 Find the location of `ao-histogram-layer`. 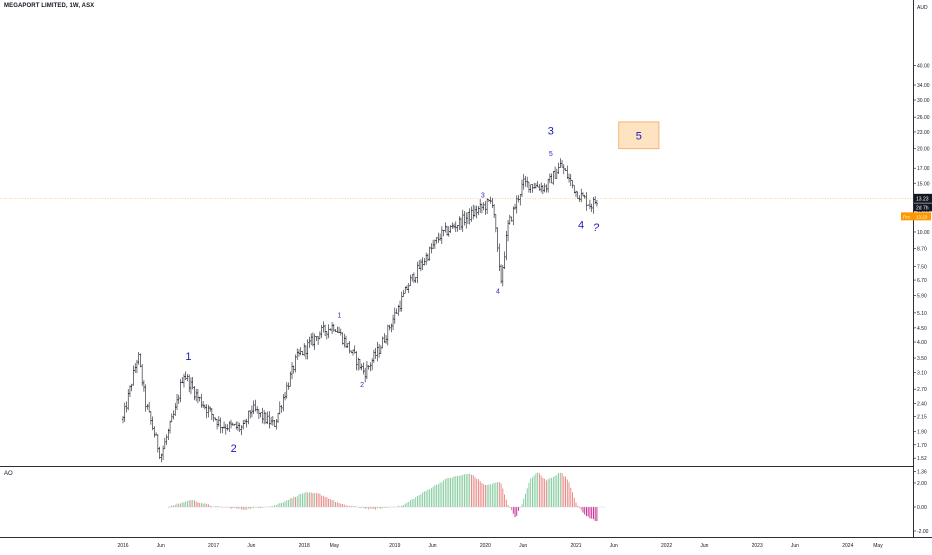

ao-histogram-layer is located at coordinates (387, 497).